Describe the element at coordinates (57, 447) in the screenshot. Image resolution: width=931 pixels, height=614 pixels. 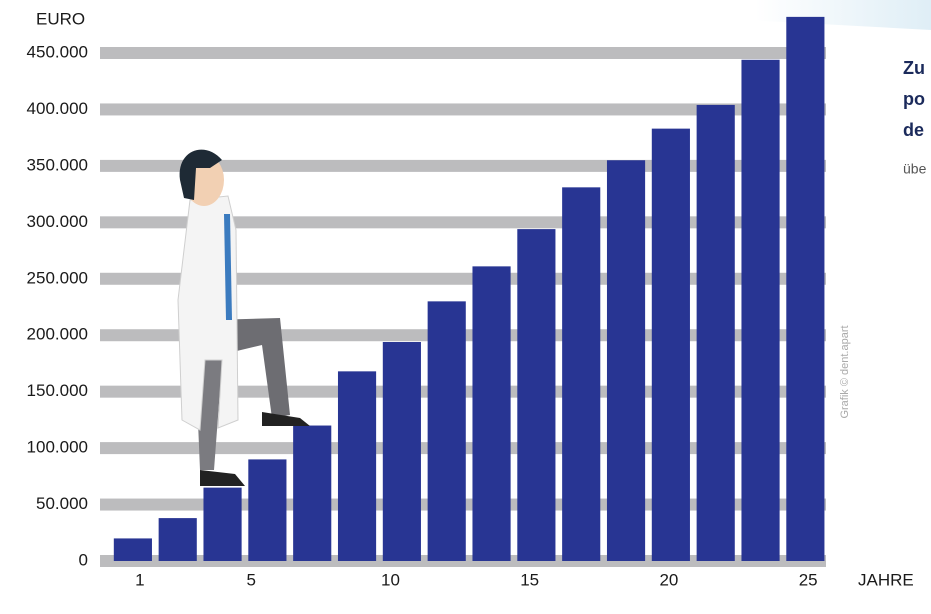
I see `y-tick-label: 100.000` at that location.